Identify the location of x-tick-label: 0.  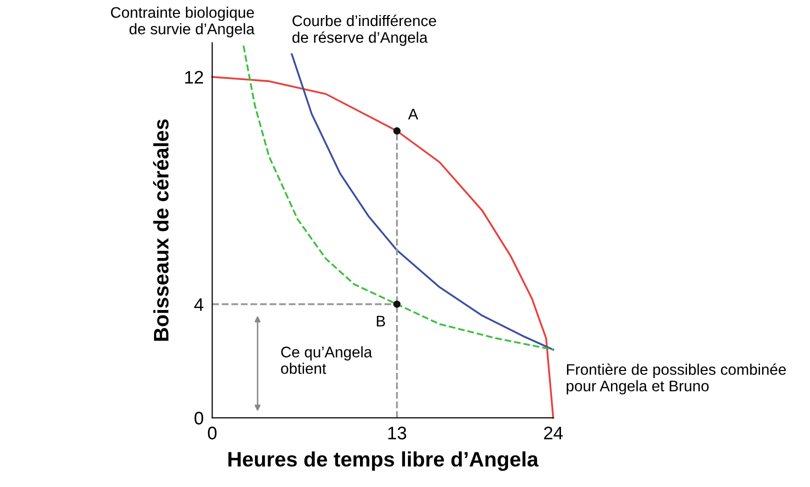
(212, 433).